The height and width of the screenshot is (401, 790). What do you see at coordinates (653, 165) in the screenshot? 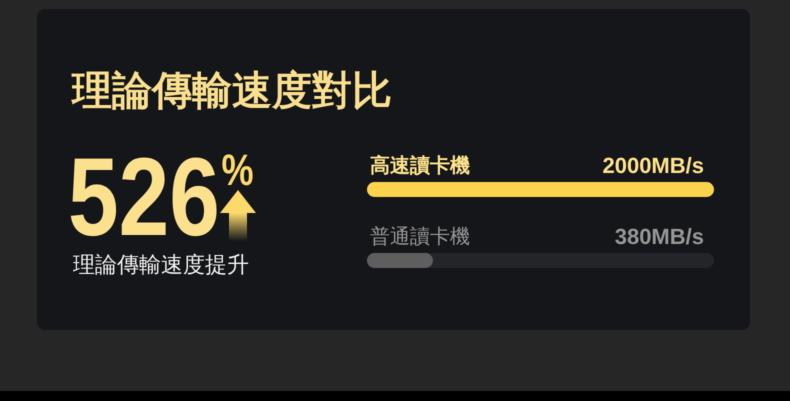
I see `data-label: 2000MB/s` at bounding box center [653, 165].